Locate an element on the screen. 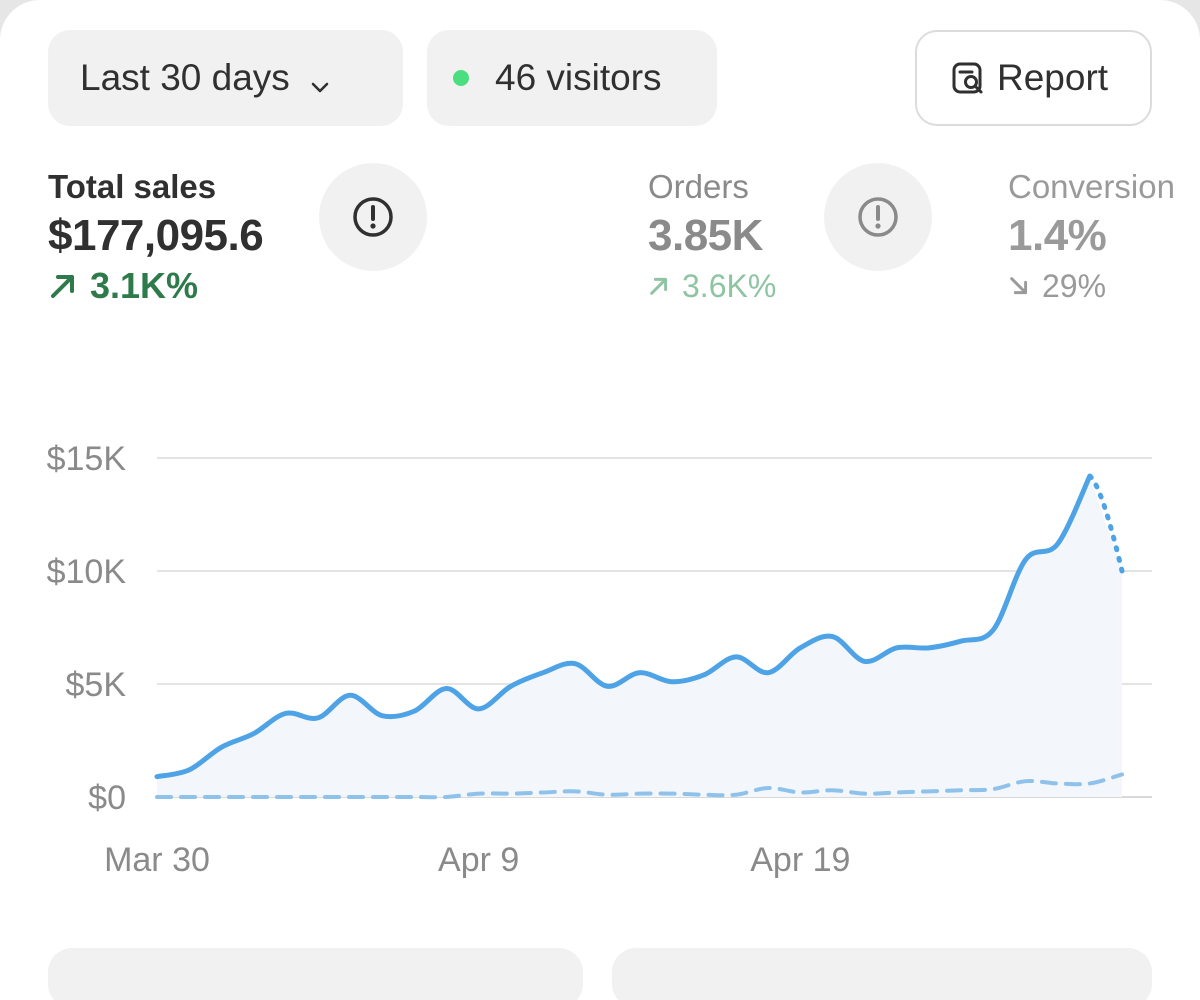 This screenshot has height=1000, width=1200. metric-change: 3.1K% is located at coordinates (155, 286).